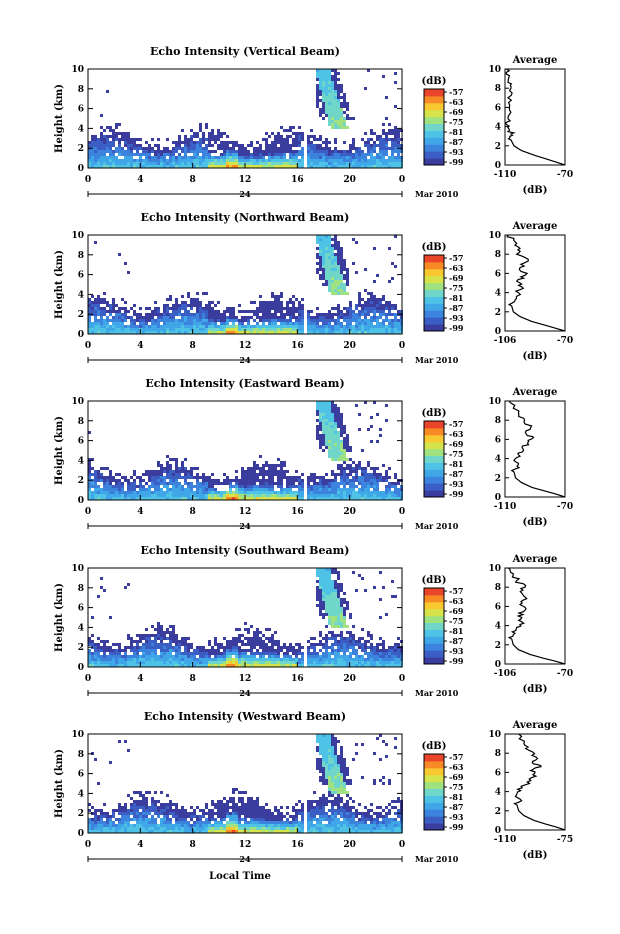  Describe the element at coordinates (297, 679) in the screenshot. I see `x-tick-label: 16` at that location.